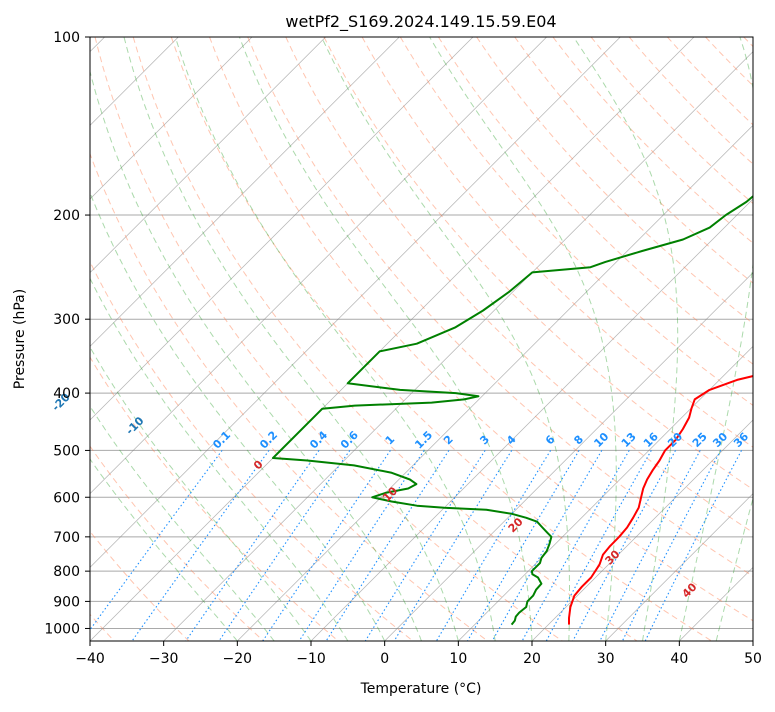 The height and width of the screenshot is (712, 775). What do you see at coordinates (66, 394) in the screenshot?
I see `y-tick-label: 400` at bounding box center [66, 394].